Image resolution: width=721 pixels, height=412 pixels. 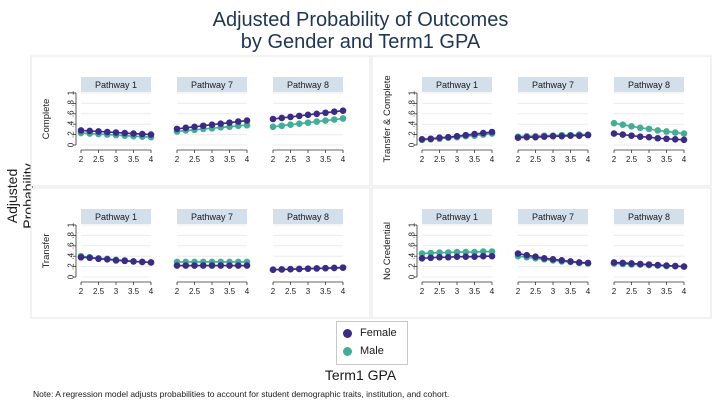 I want to click on panel-no-credential-facet-pathway-8-x-tick-label-0: 2, so click(x=614, y=291).